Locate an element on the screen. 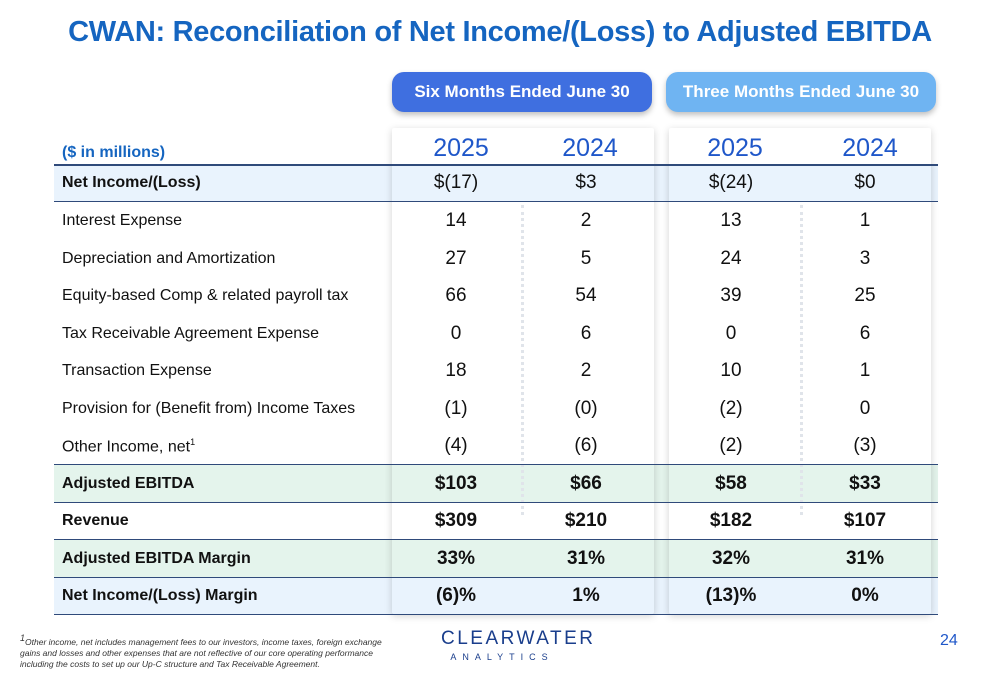 This screenshot has width=1000, height=685. page-number: 24 is located at coordinates (949, 640).